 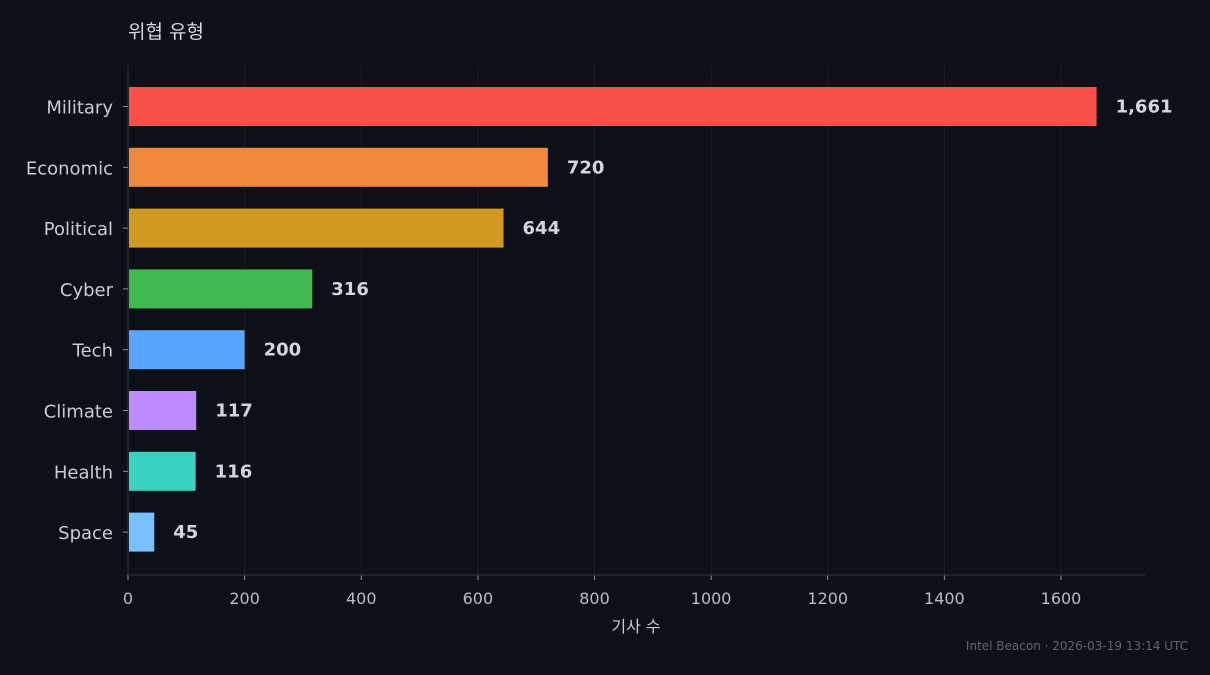 What do you see at coordinates (166, 32) in the screenshot?
I see `chart-title: 위협 유형` at bounding box center [166, 32].